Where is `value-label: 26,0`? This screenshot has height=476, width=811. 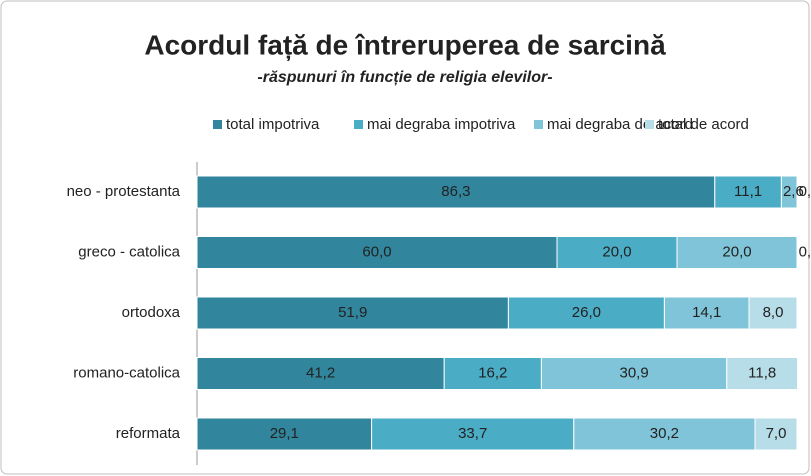
value-label: 26,0 is located at coordinates (586, 312).